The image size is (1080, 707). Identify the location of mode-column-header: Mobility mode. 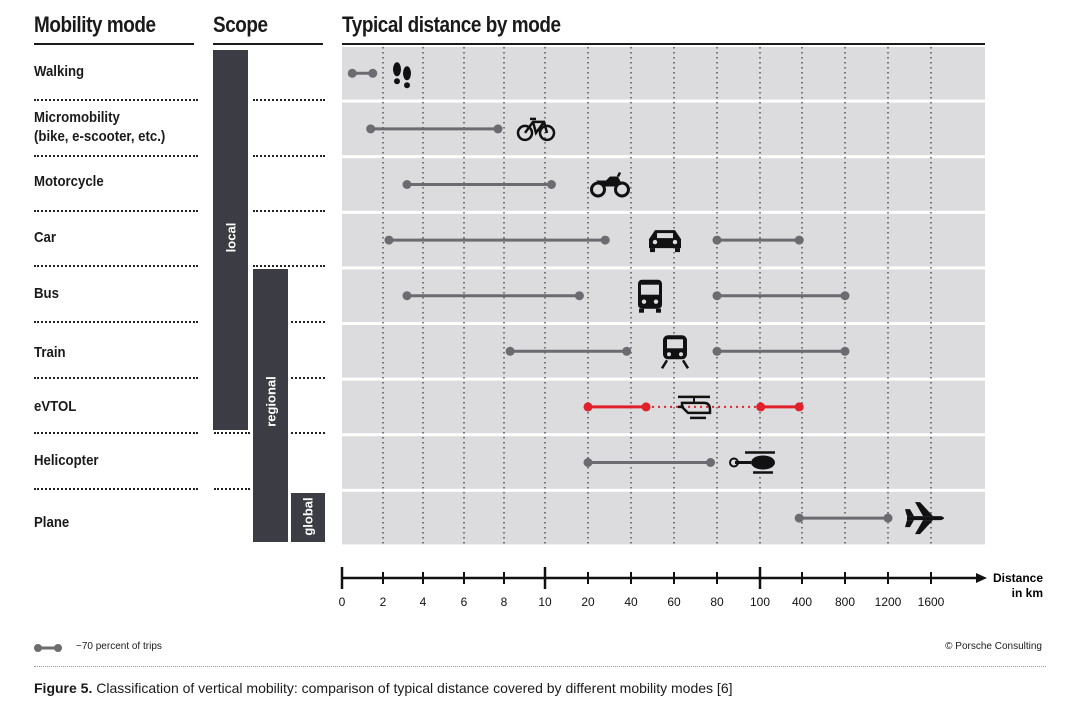
(95, 24).